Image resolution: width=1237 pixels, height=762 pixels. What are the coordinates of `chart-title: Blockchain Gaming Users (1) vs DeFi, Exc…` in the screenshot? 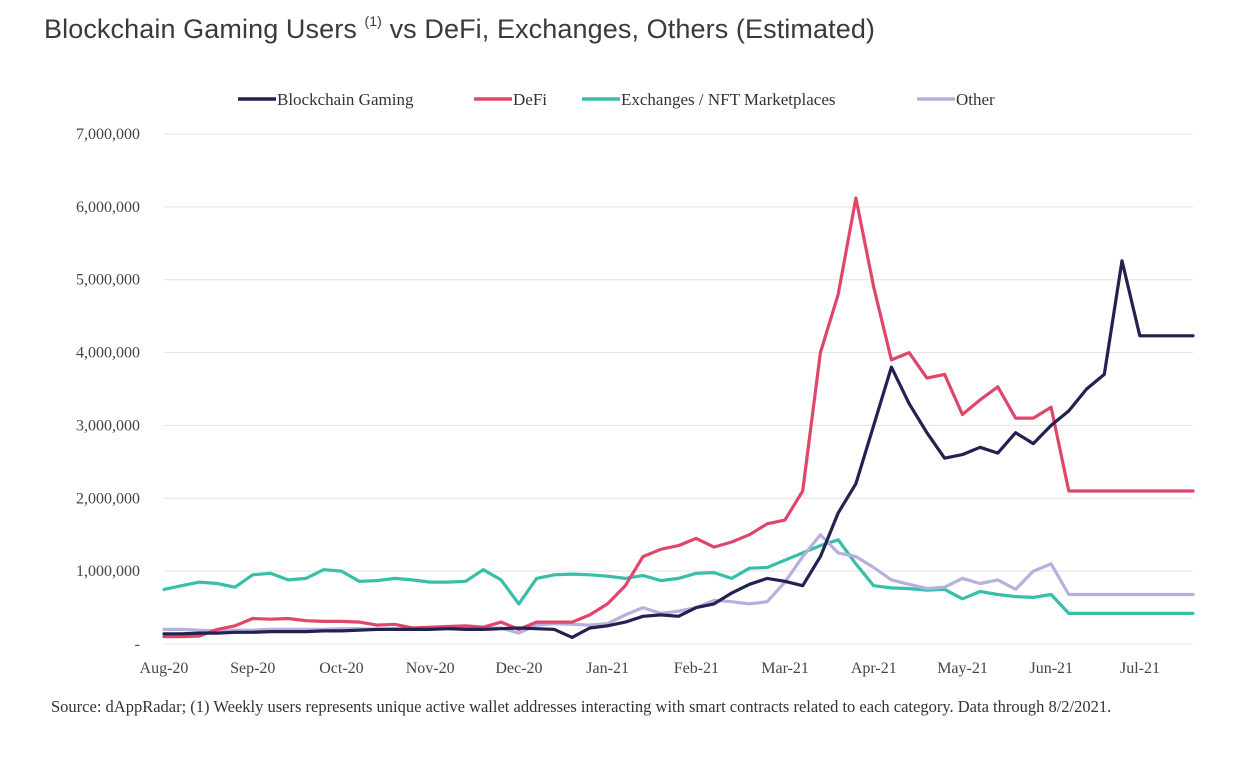 It's located at (460, 29).